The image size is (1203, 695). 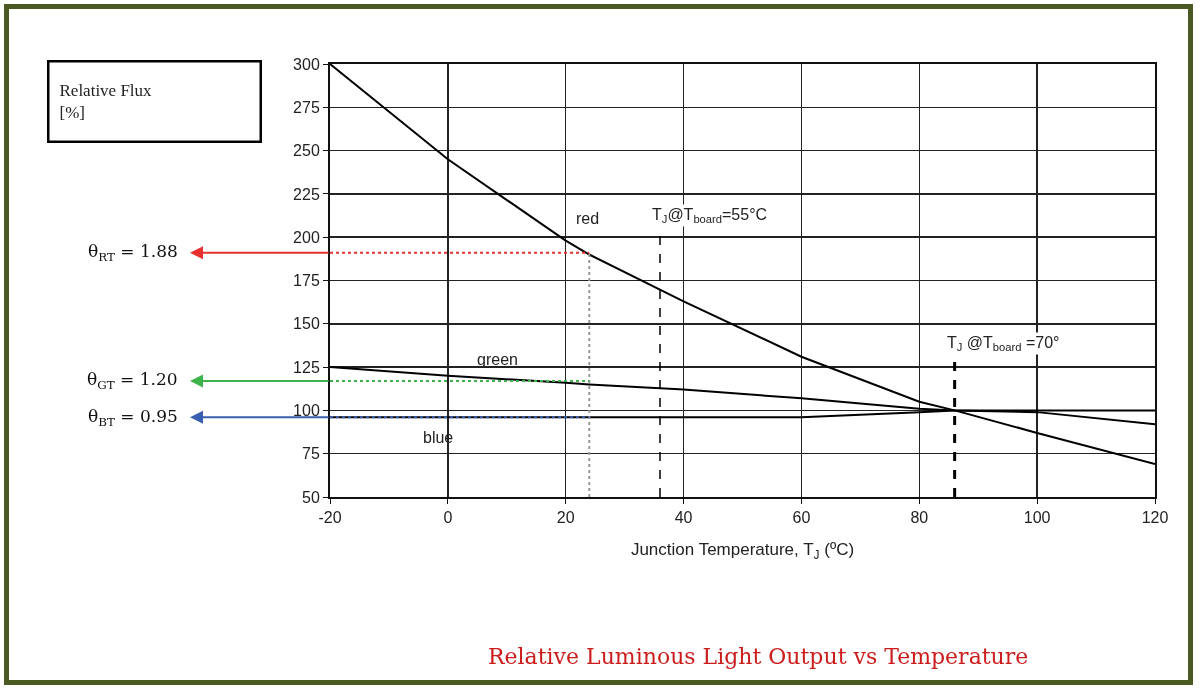 I want to click on x-tick-label: 60, so click(x=801, y=518).